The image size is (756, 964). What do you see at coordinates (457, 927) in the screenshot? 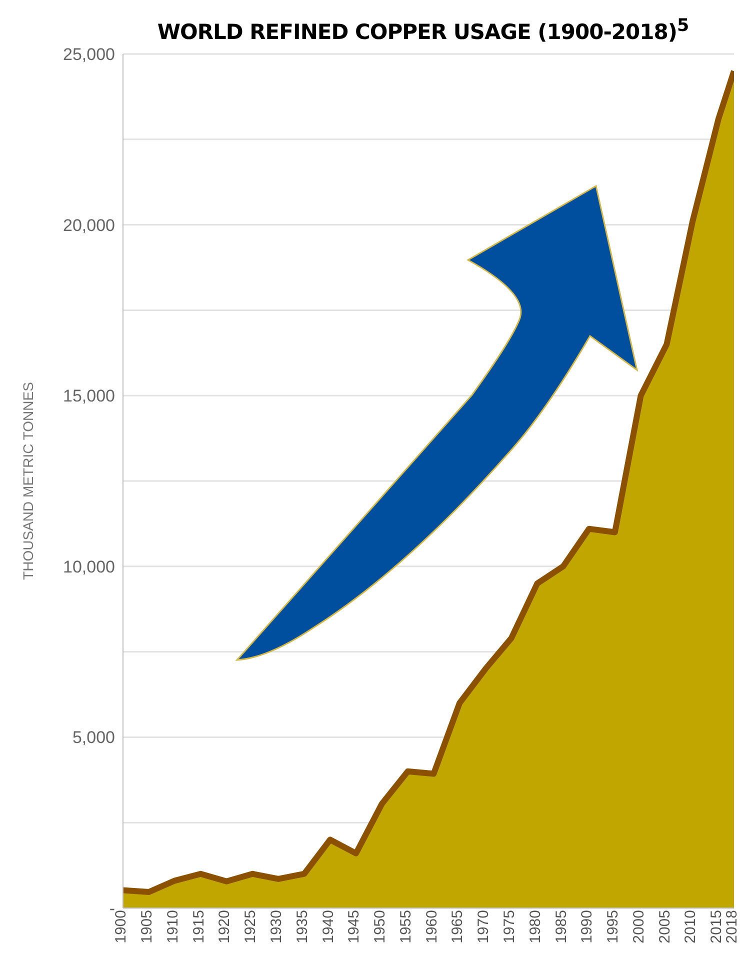
I see `x-tick-label: 1965` at bounding box center [457, 927].